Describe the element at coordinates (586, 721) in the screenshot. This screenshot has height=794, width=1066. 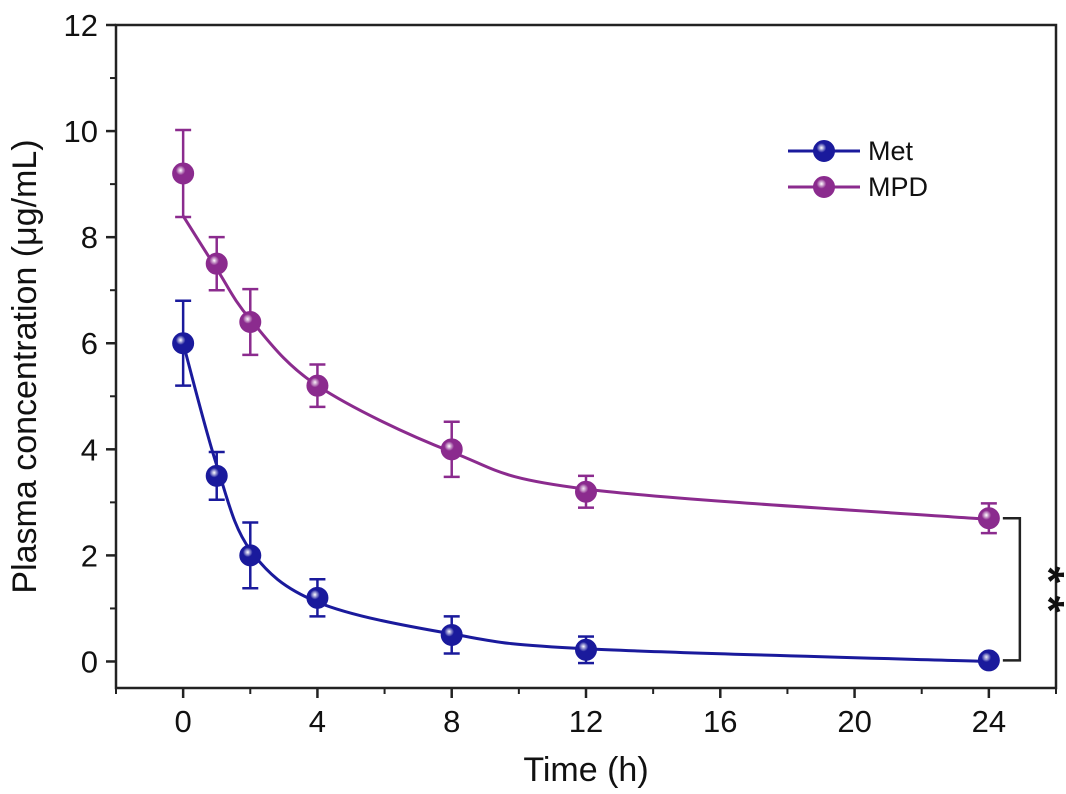
I see `x-tick-label-12: 12` at that location.